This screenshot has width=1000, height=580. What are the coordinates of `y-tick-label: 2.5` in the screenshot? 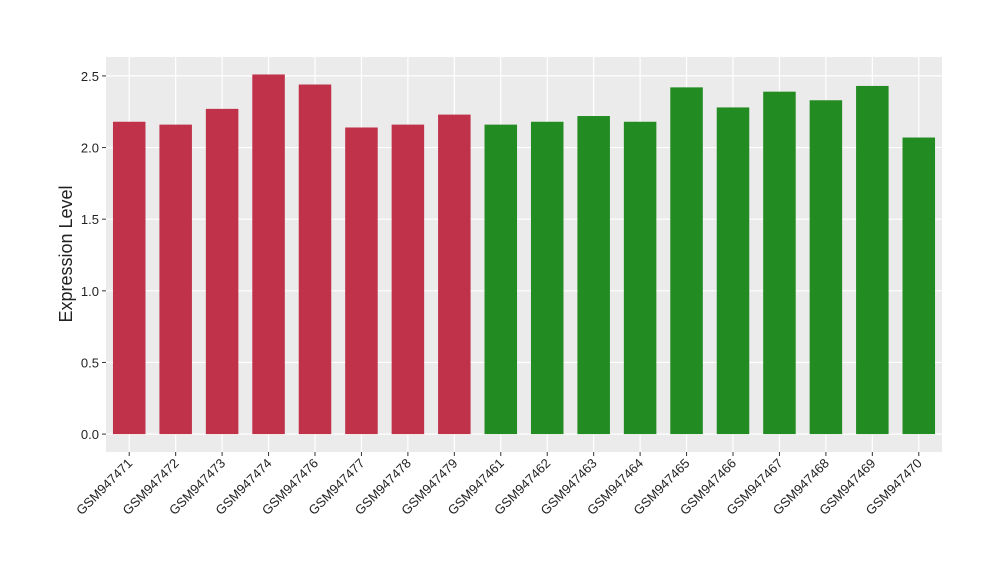 It's located at (90, 76).